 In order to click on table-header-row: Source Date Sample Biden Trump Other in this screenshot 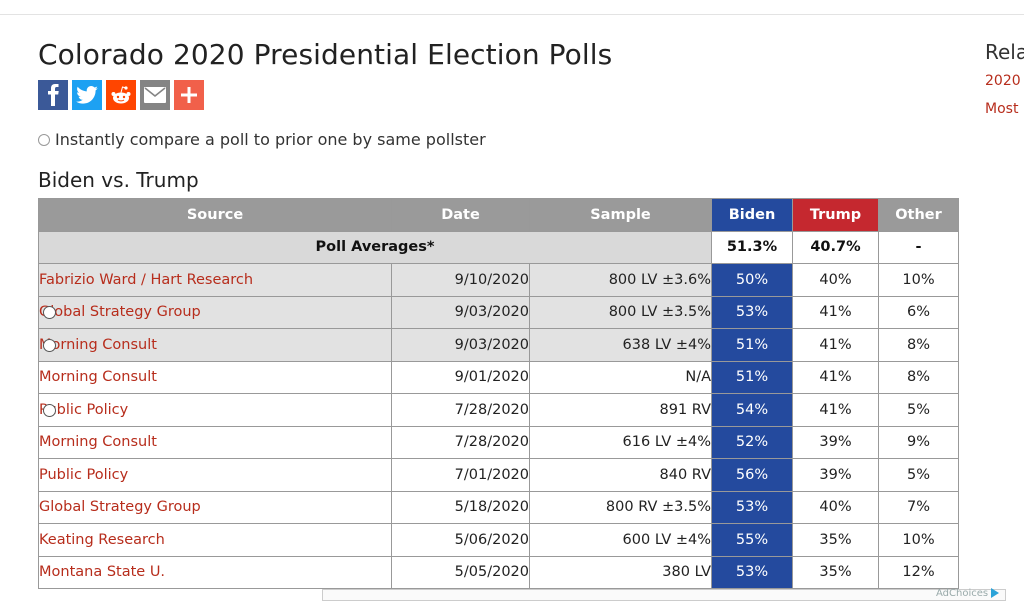, I will do `click(498, 215)`.